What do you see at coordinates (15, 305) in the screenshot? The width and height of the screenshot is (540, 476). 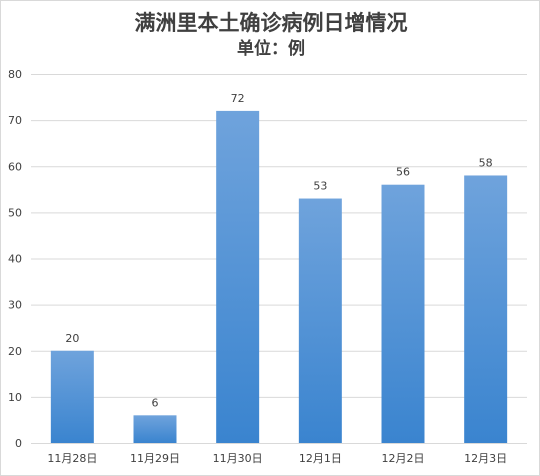 I see `y-tick-label: 30` at bounding box center [15, 305].